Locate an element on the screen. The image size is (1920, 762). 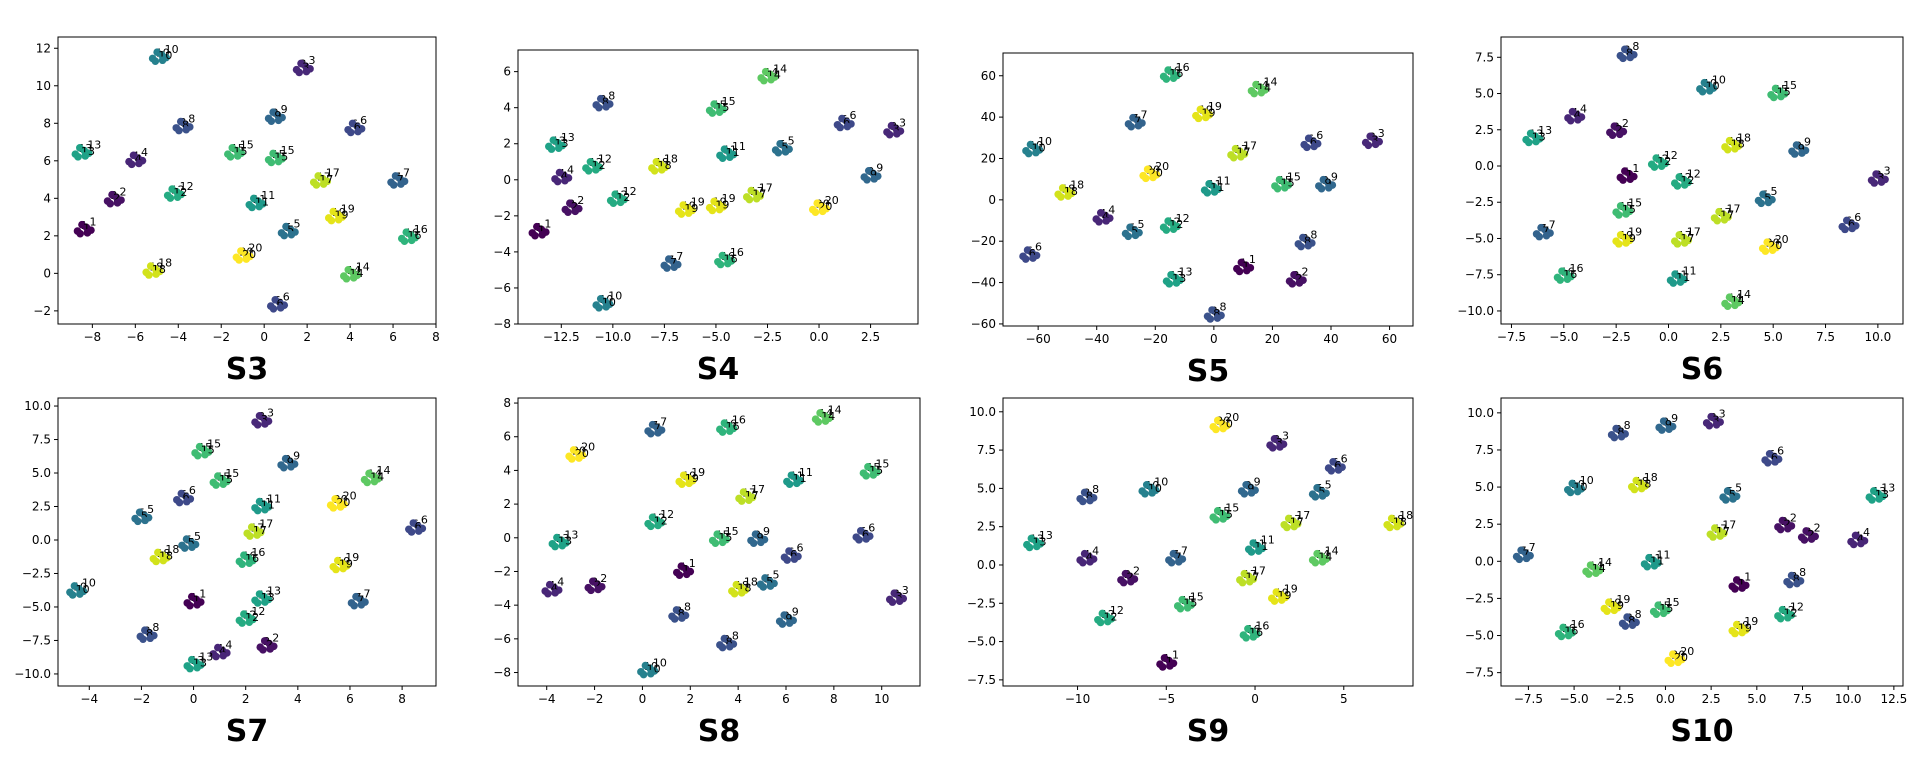
y-tick-label: 2 is located at coordinates (507, 504).